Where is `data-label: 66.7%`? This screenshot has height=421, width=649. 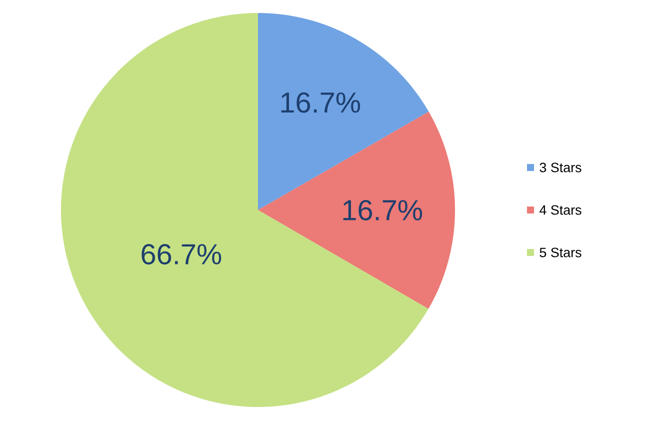 data-label: 66.7% is located at coordinates (182, 254).